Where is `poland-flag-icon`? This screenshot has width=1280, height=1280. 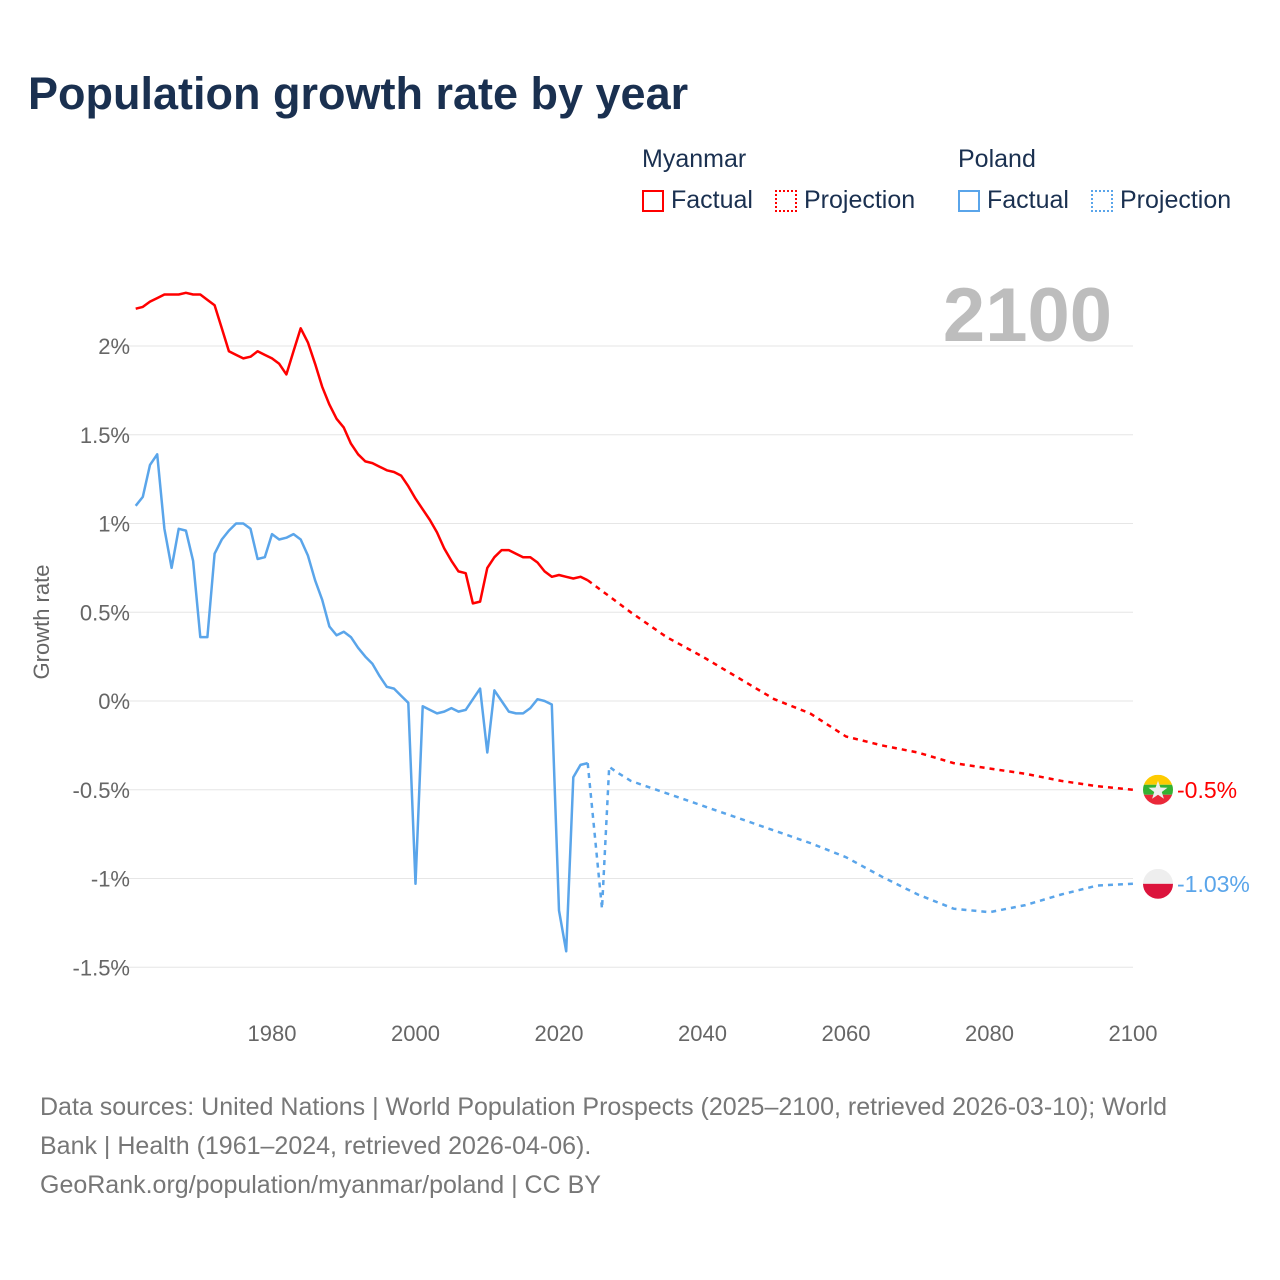 poland-flag-icon is located at coordinates (1158, 883).